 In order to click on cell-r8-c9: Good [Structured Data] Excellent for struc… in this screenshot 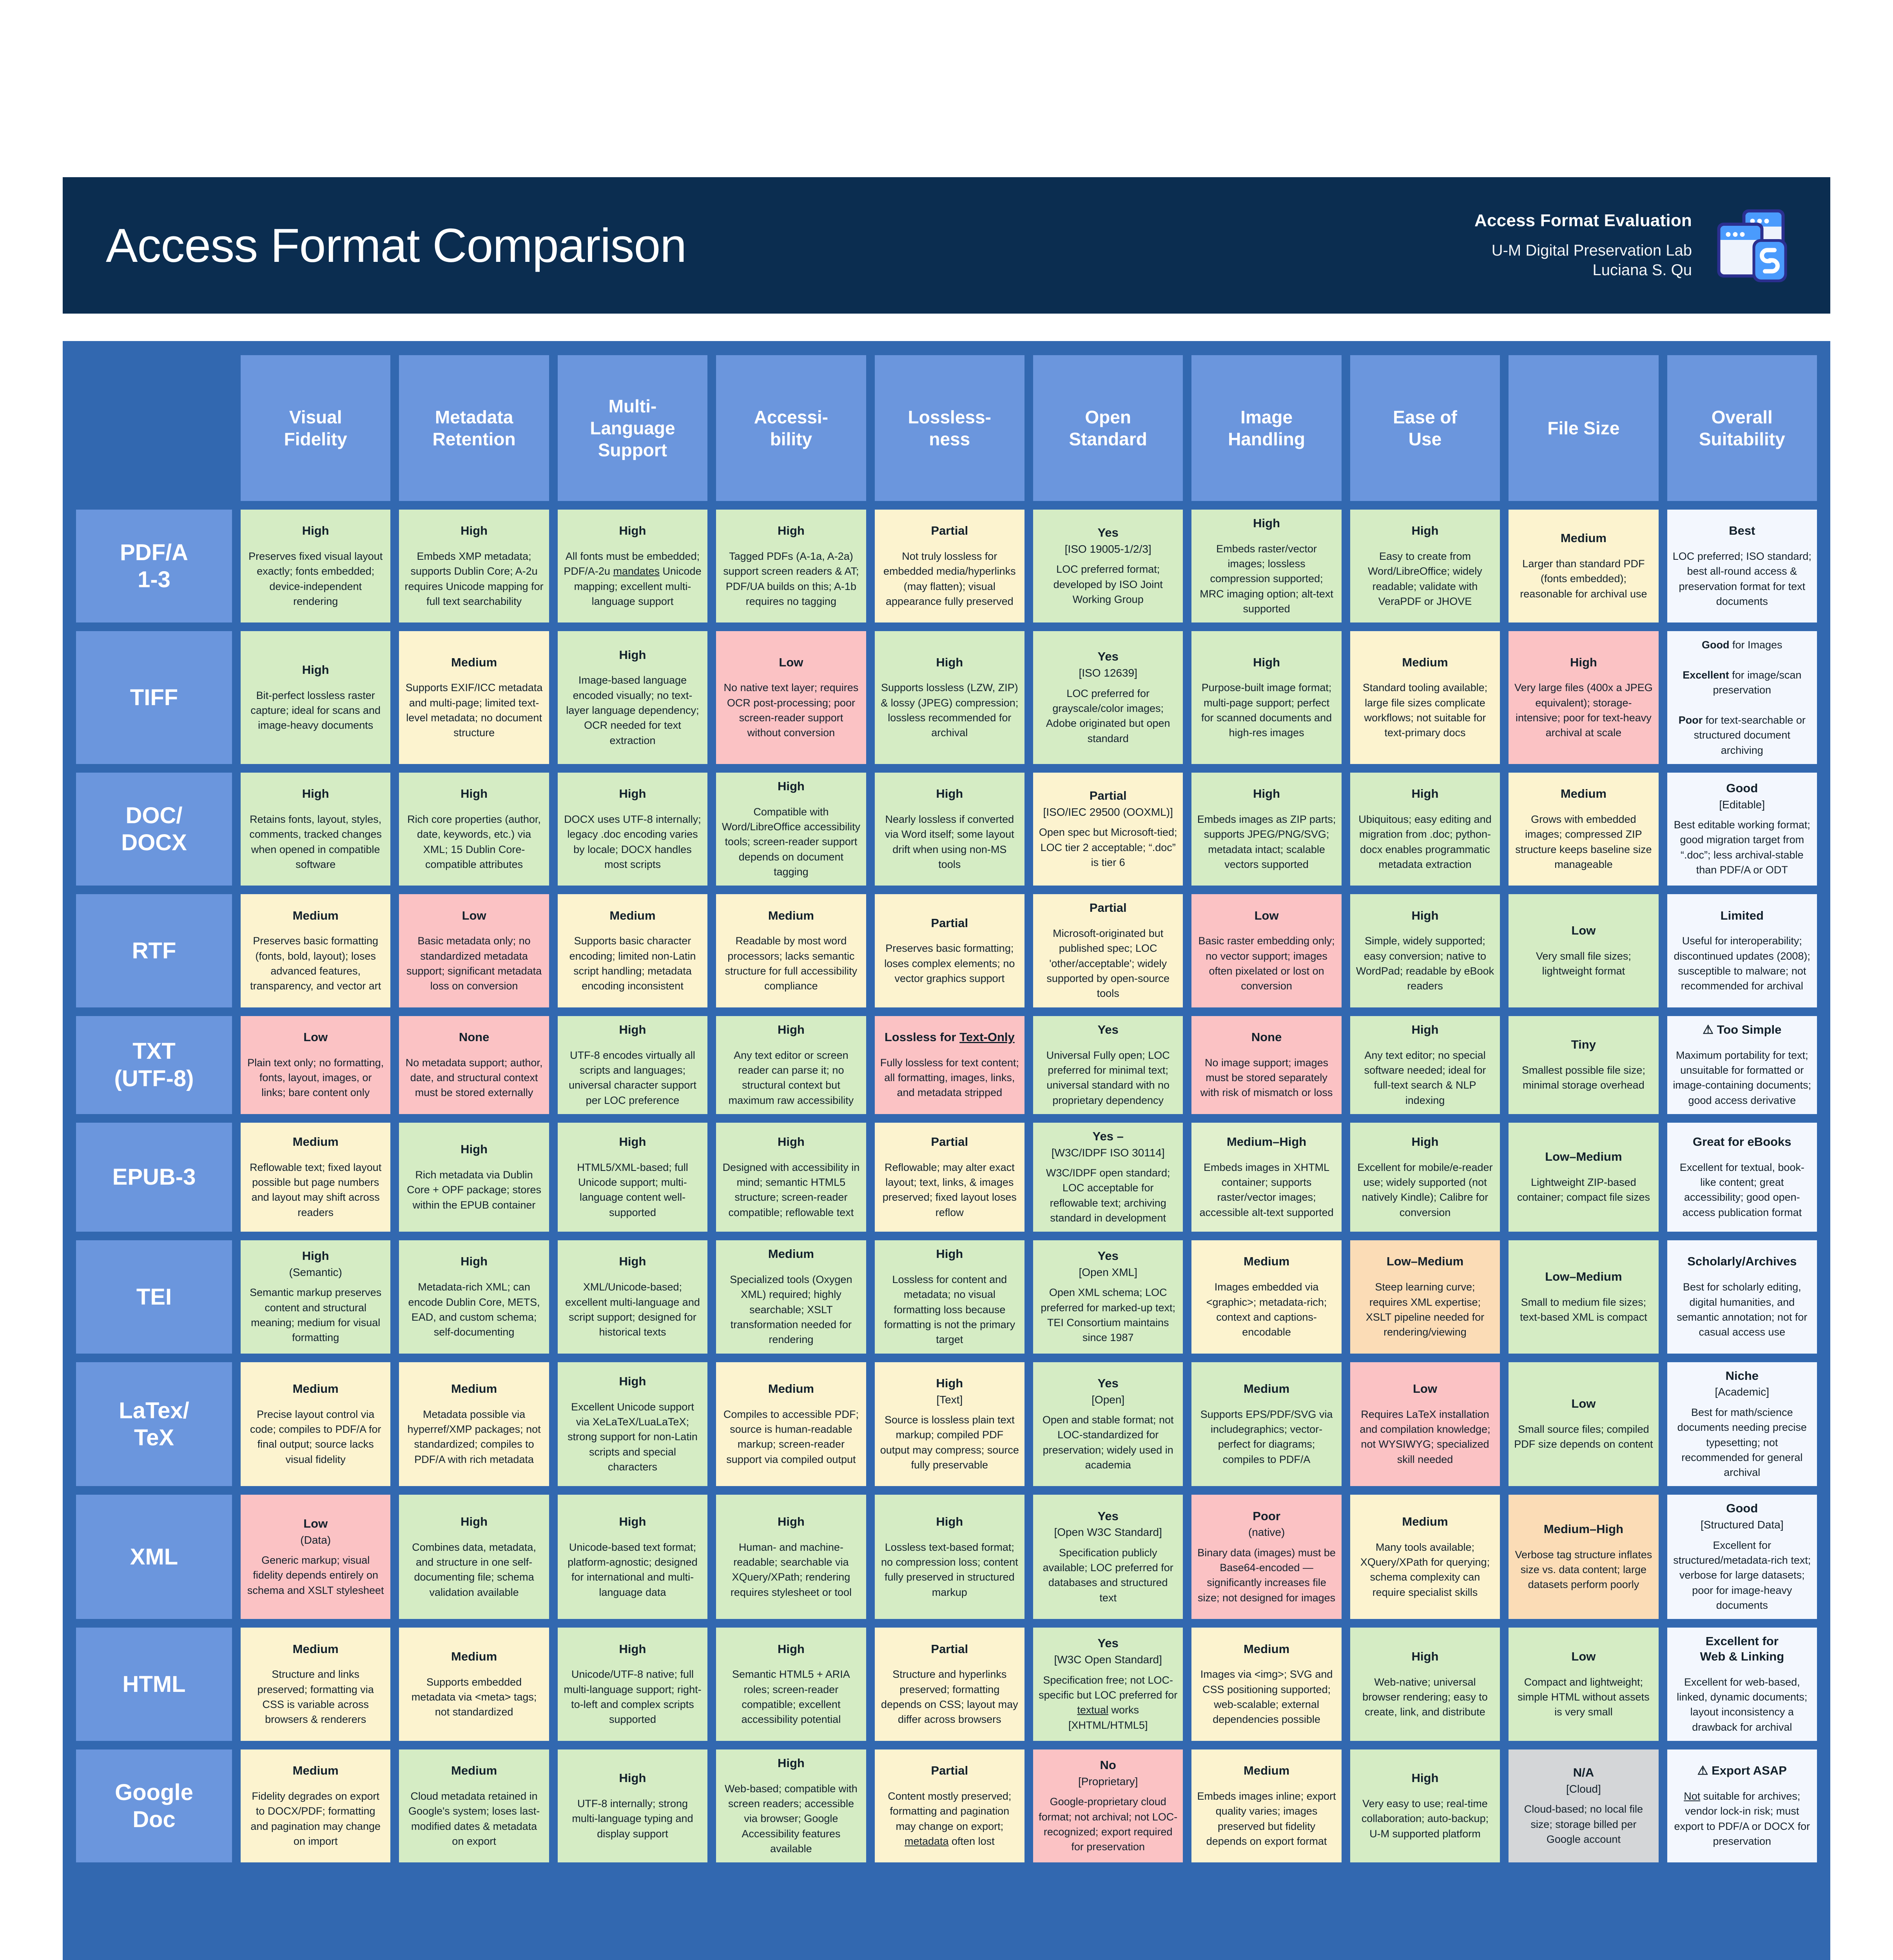, I will do `click(1742, 1557)`.